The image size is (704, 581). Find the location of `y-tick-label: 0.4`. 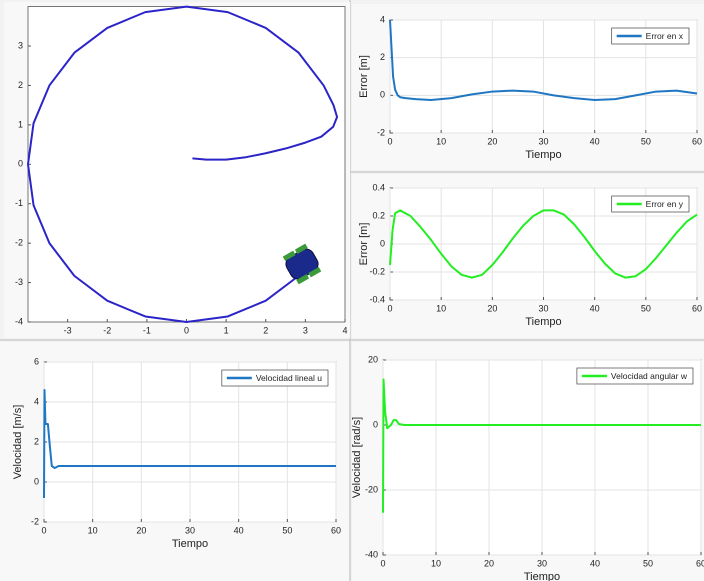

y-tick-label: 0.4 is located at coordinates (378, 187).